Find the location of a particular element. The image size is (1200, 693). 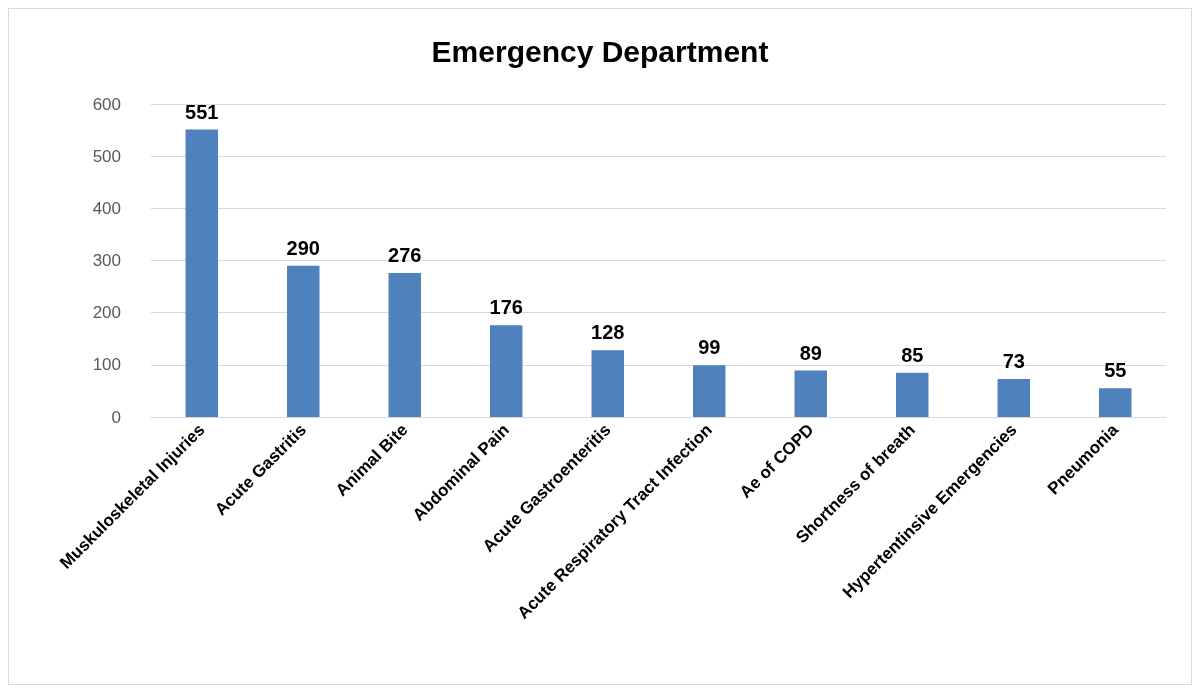

data-label: 290 is located at coordinates (303, 247).